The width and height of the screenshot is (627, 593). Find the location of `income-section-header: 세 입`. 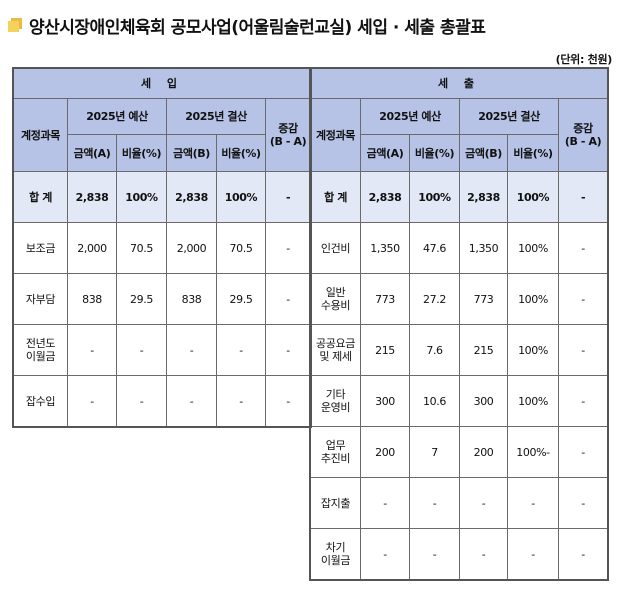

income-section-header: 세 입 is located at coordinates (162, 83).